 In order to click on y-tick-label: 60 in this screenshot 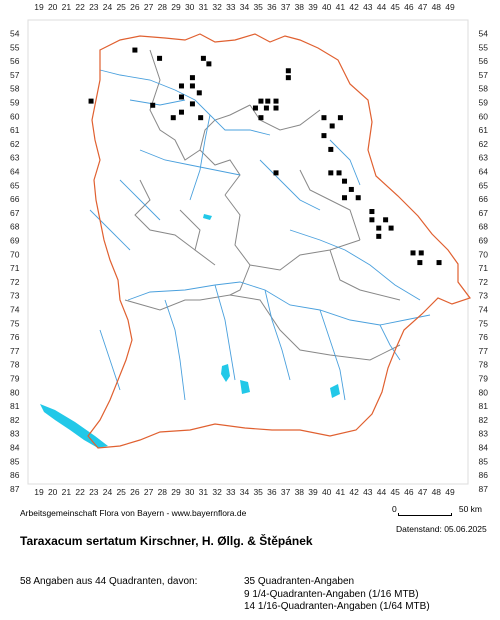, I will do `click(15, 116)`.